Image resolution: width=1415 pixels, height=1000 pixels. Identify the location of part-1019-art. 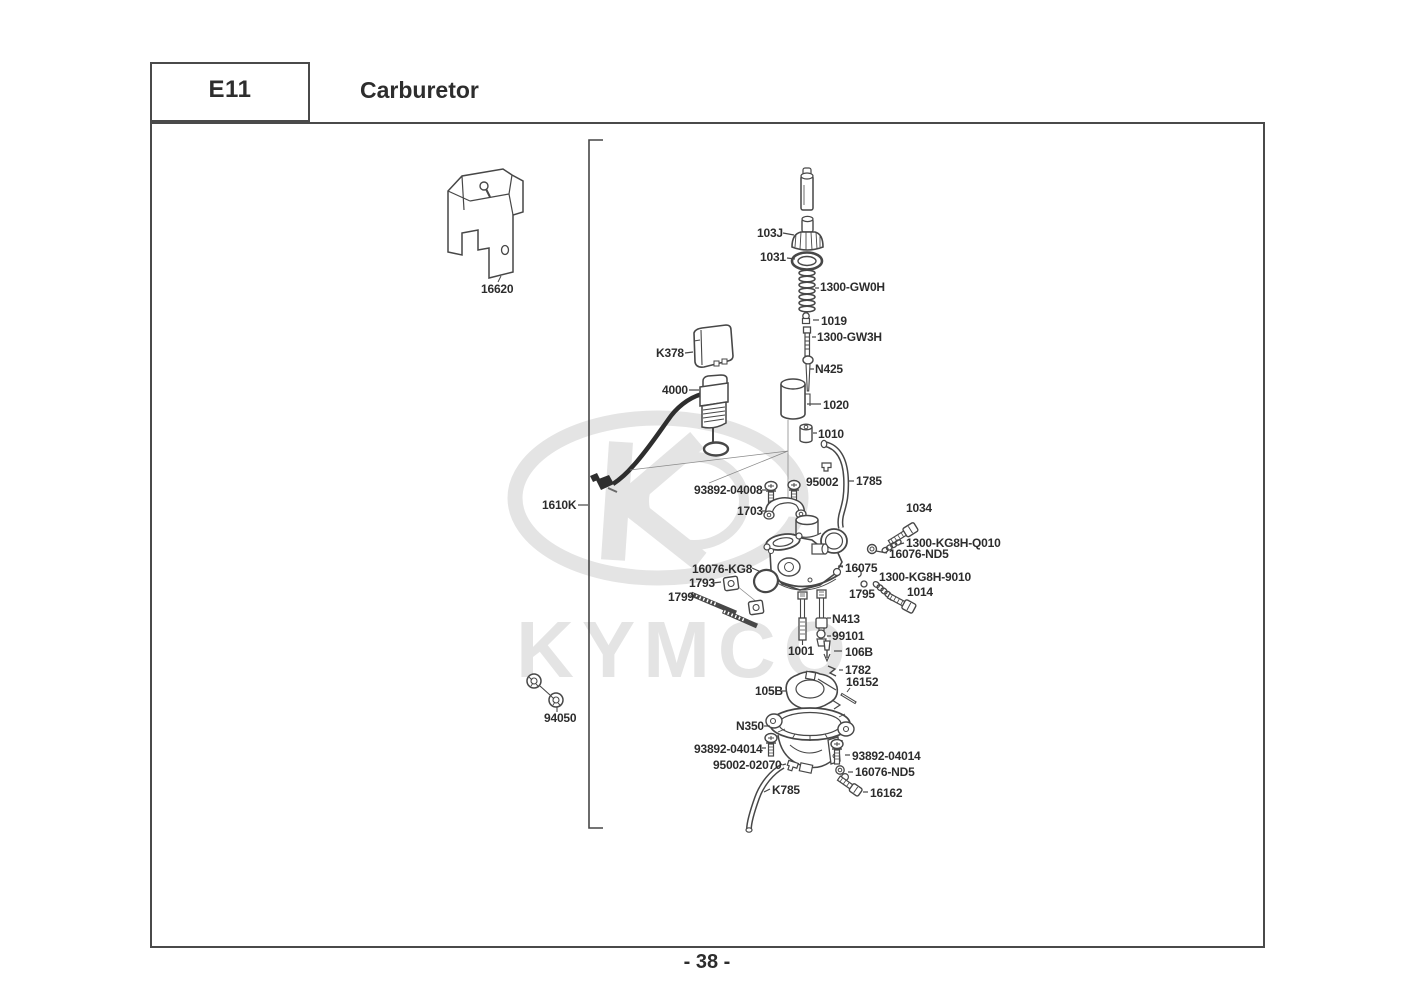
(810, 318).